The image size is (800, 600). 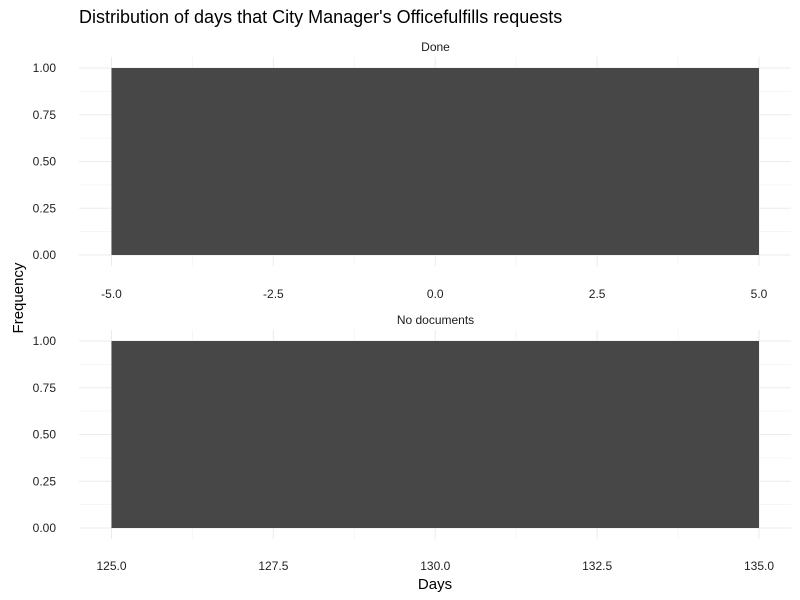 What do you see at coordinates (597, 566) in the screenshot?
I see `x-tick-label: 132.5` at bounding box center [597, 566].